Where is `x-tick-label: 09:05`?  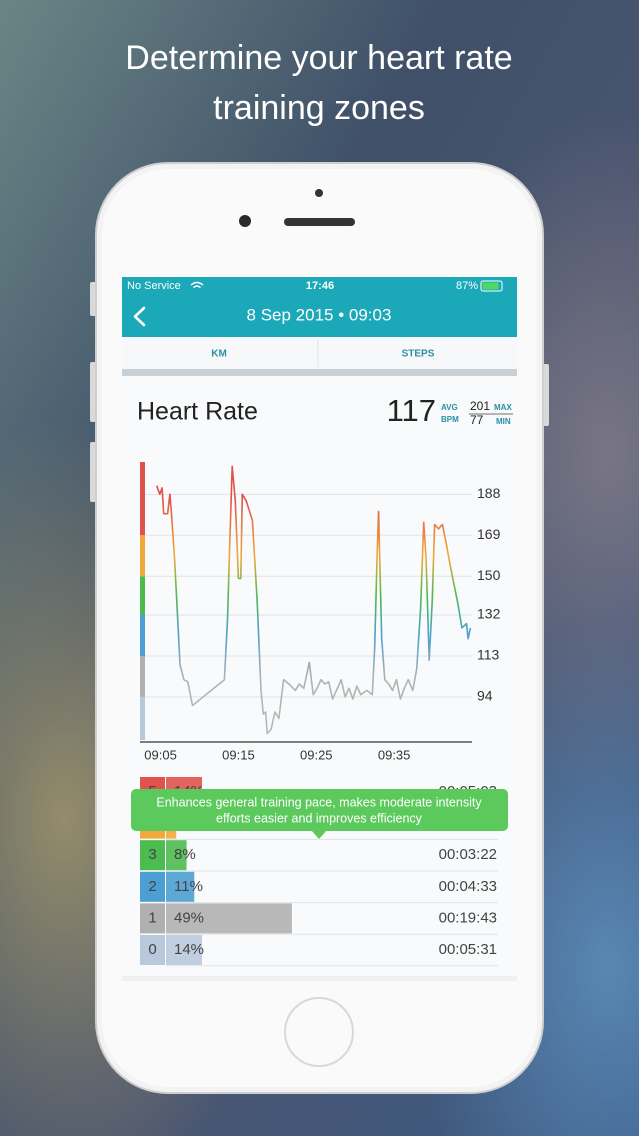 x-tick-label: 09:05 is located at coordinates (160, 754).